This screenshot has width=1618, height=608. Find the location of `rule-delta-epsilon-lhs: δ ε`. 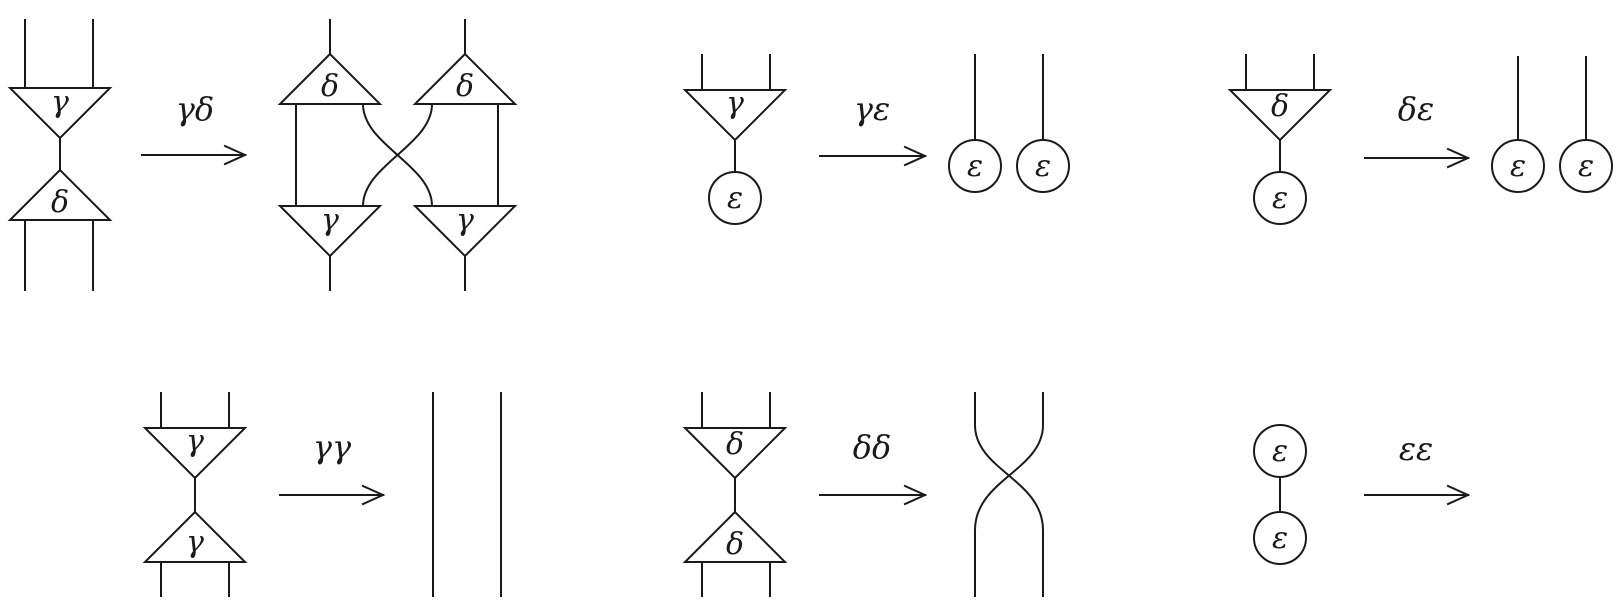

rule-delta-epsilon-lhs: δ ε is located at coordinates (1280, 139).